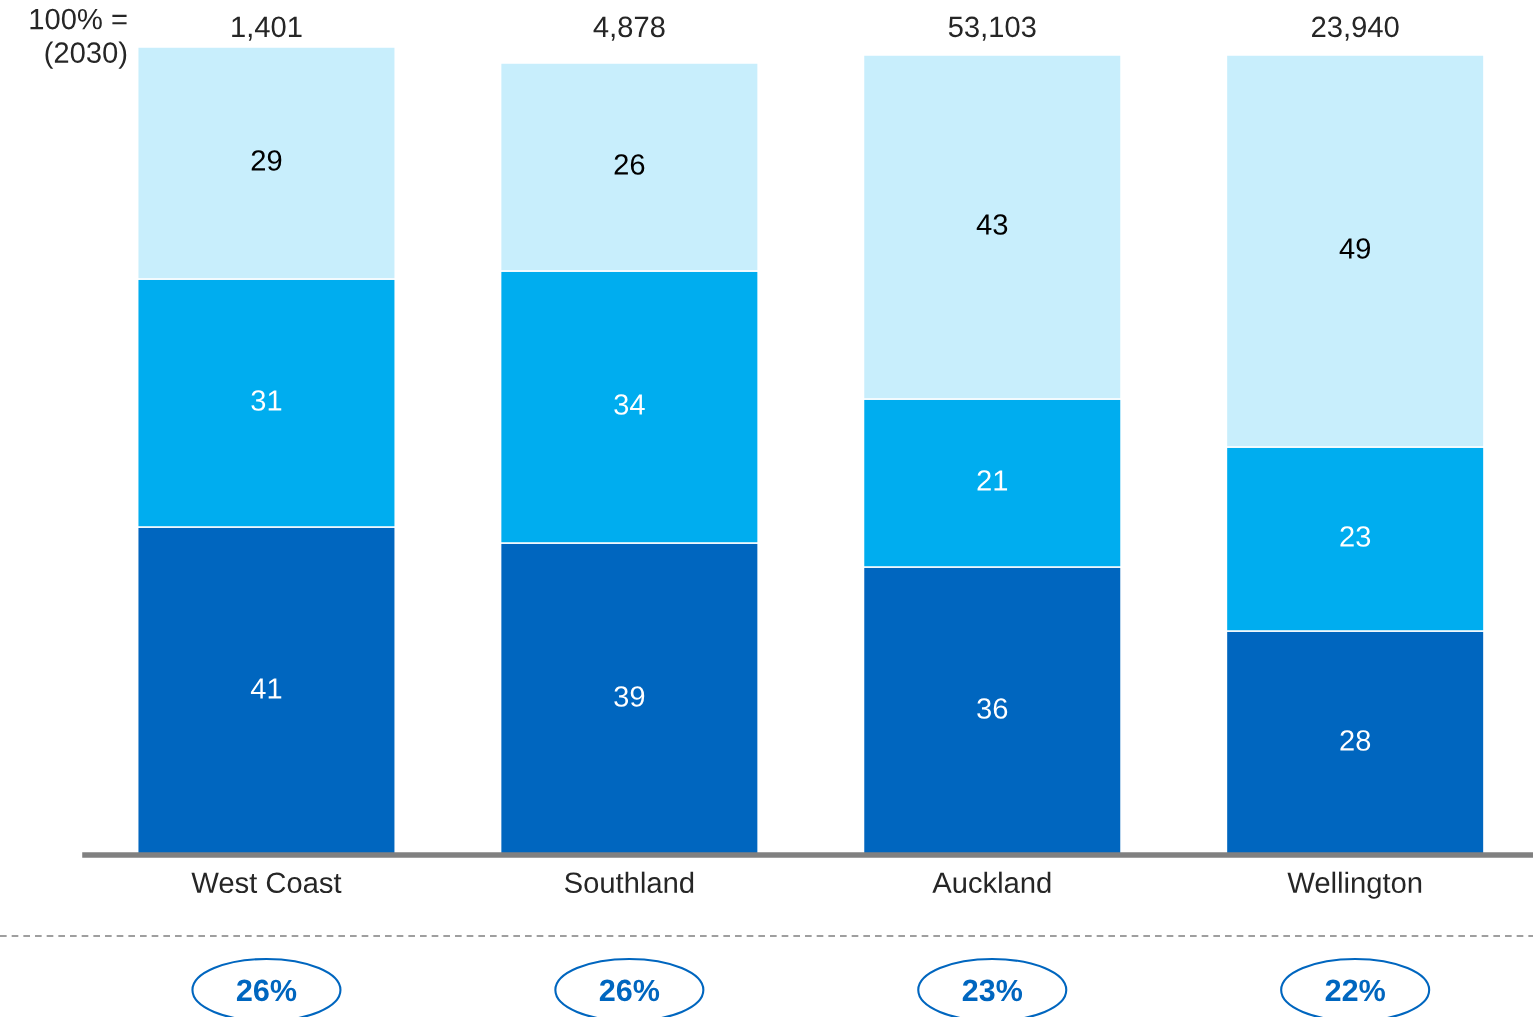 The height and width of the screenshot is (1017, 1533). I want to click on data-label: 26, so click(629, 164).